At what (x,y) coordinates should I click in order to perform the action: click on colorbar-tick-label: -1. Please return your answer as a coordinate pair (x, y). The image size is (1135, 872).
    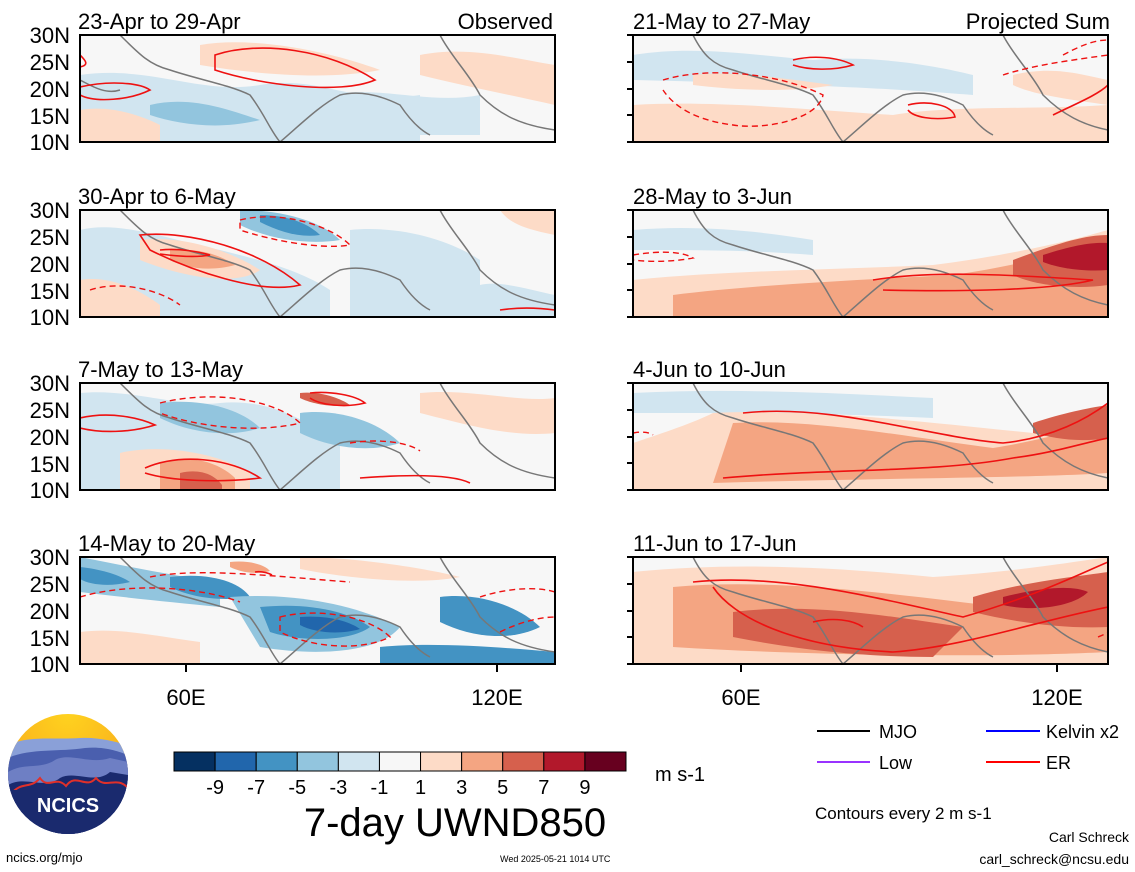
    Looking at the image, I should click on (380, 788).